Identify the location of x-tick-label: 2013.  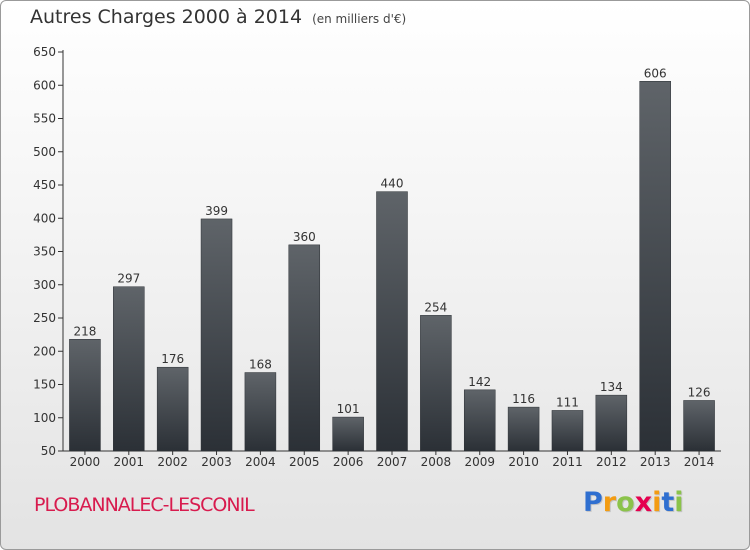
(655, 462).